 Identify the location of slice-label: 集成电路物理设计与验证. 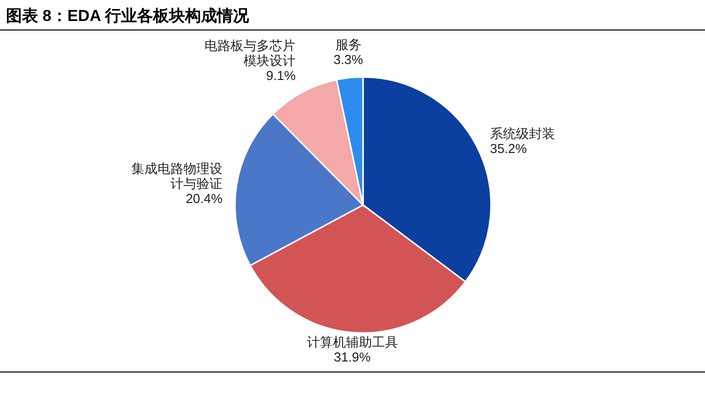
(177, 175).